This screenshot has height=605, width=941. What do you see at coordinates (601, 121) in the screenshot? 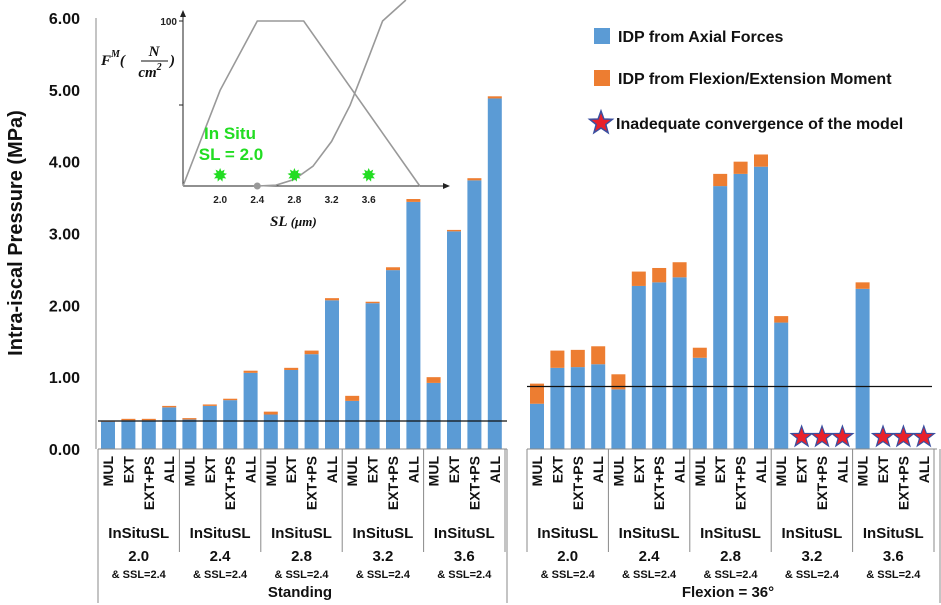
I see `legend-star` at bounding box center [601, 121].